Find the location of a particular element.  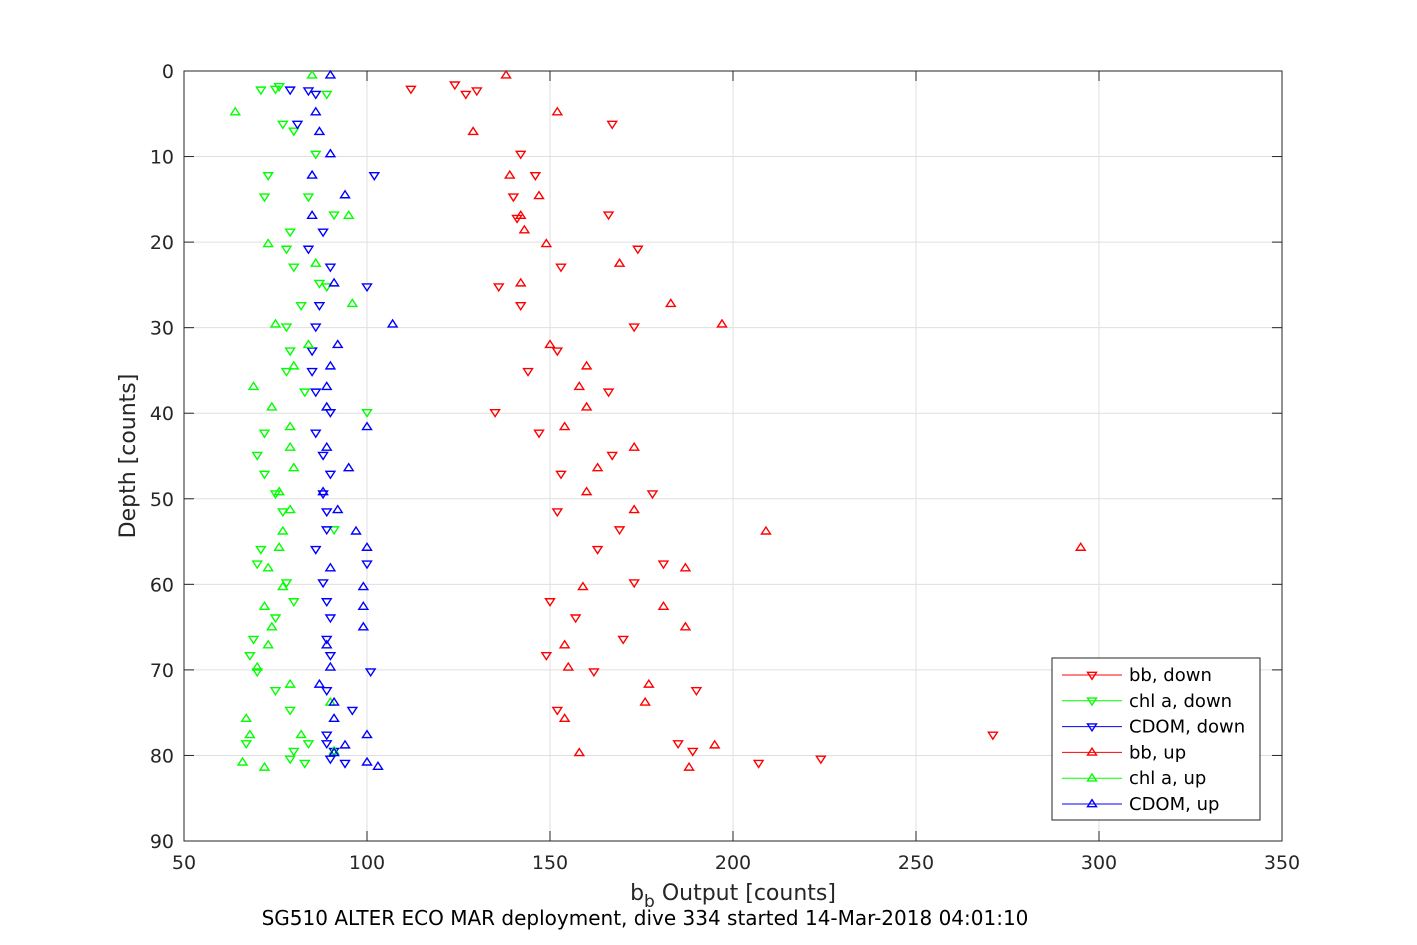

x-tick-label: 50 is located at coordinates (184, 863).